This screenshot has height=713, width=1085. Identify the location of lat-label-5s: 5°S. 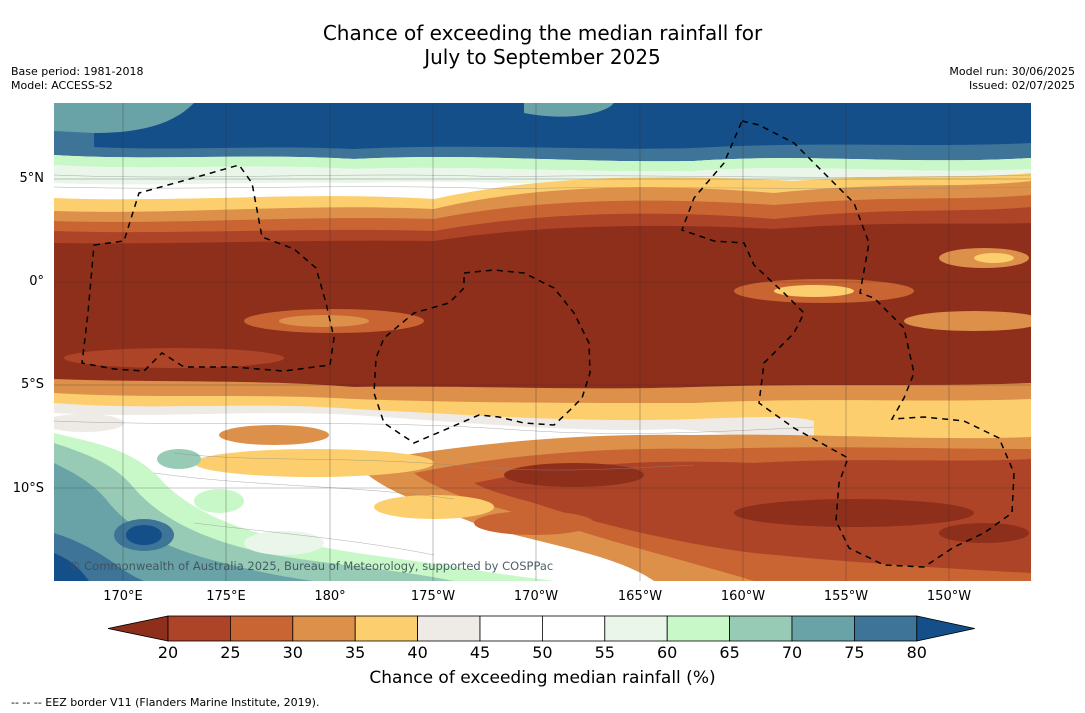
(32, 384).